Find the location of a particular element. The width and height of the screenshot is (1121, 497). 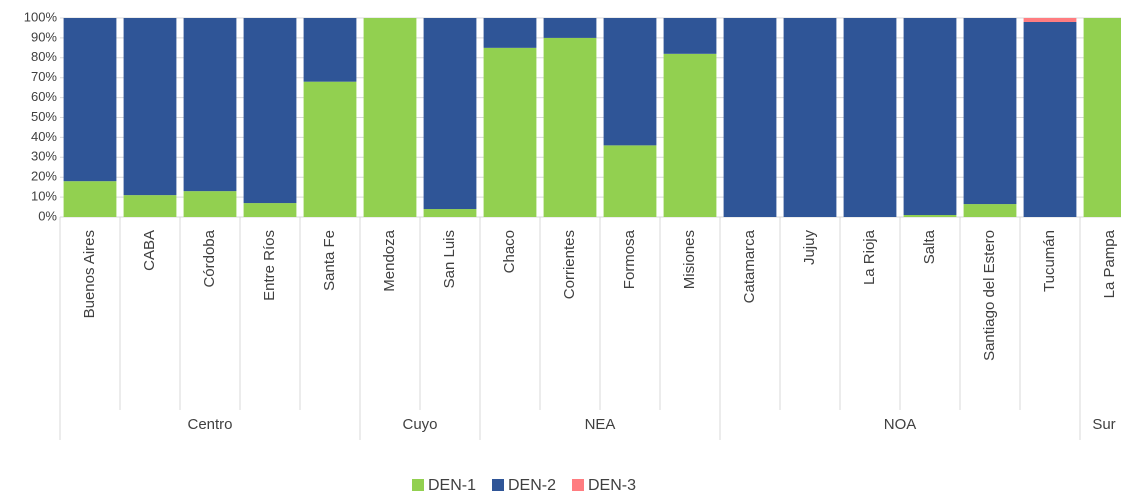

y-tick-label: 30% is located at coordinates (44, 156).